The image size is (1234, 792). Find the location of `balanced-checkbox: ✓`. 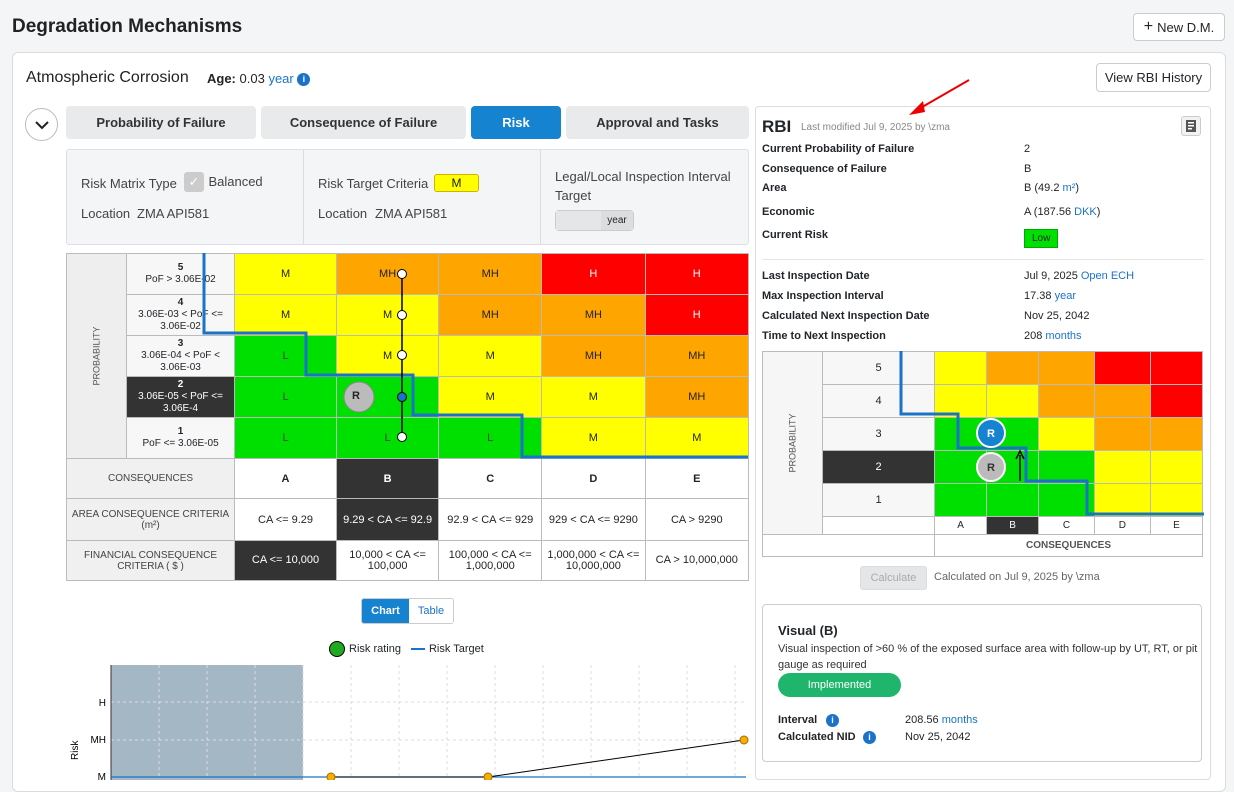

balanced-checkbox: ✓ is located at coordinates (194, 182).